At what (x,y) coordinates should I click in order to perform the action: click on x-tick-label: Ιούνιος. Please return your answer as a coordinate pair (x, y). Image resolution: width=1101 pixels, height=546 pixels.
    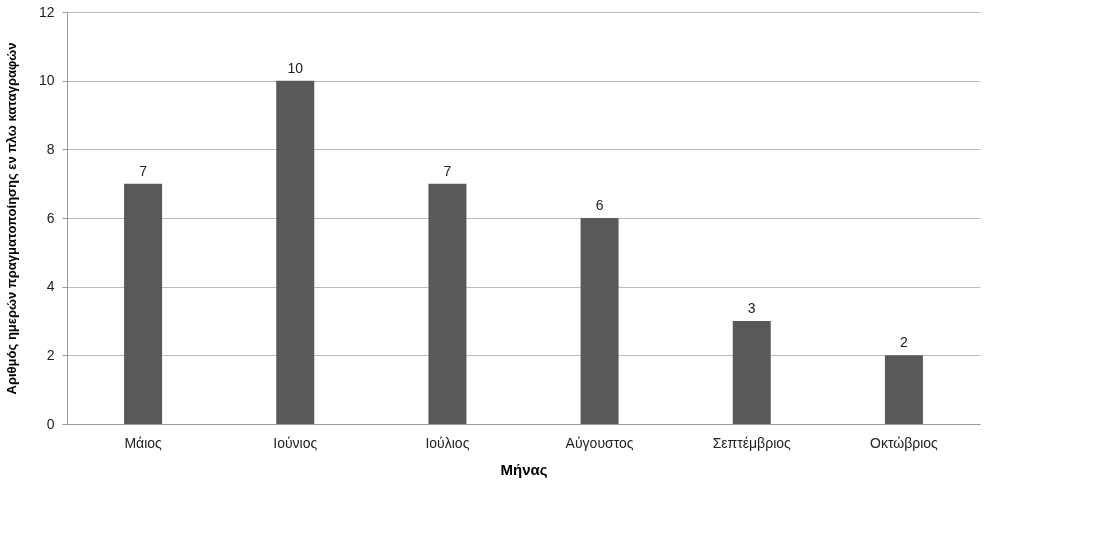
    Looking at the image, I should click on (295, 442).